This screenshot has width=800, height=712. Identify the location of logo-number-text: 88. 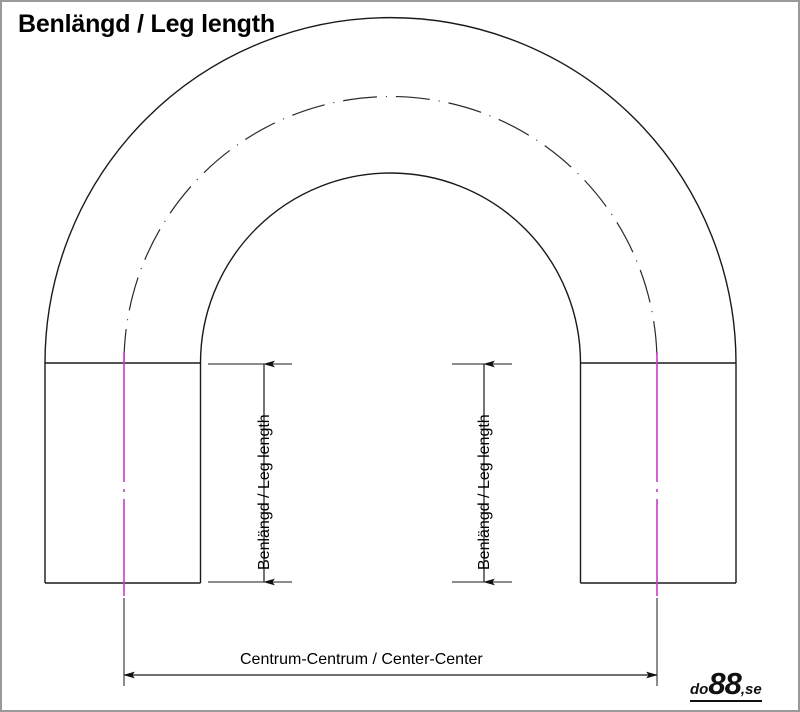
(724, 683).